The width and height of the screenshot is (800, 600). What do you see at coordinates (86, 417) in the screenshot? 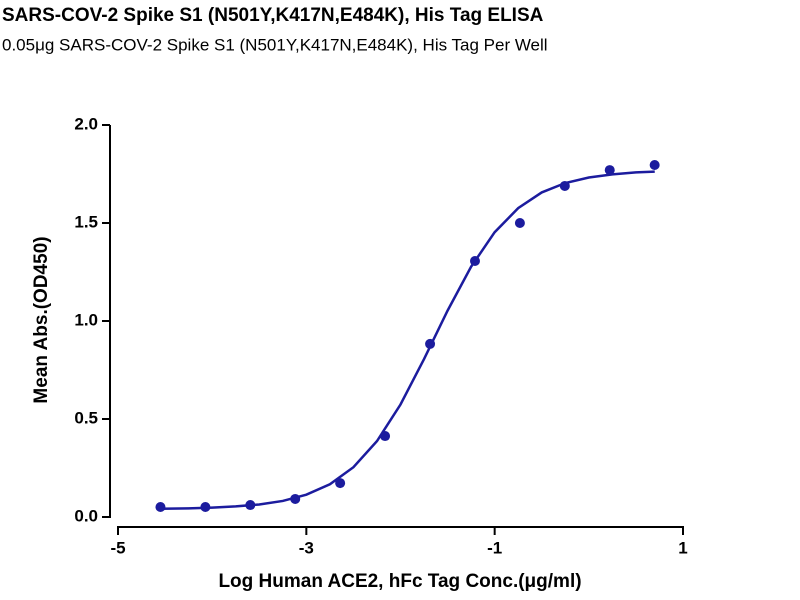
I see `y-tick-label: 0.5` at bounding box center [86, 417].